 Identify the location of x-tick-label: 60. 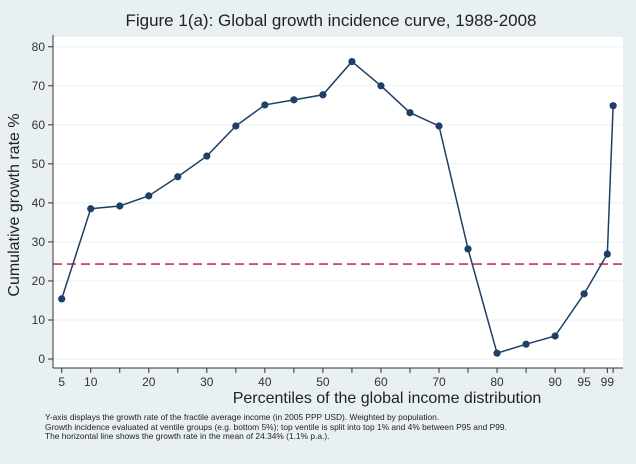
(381, 382).